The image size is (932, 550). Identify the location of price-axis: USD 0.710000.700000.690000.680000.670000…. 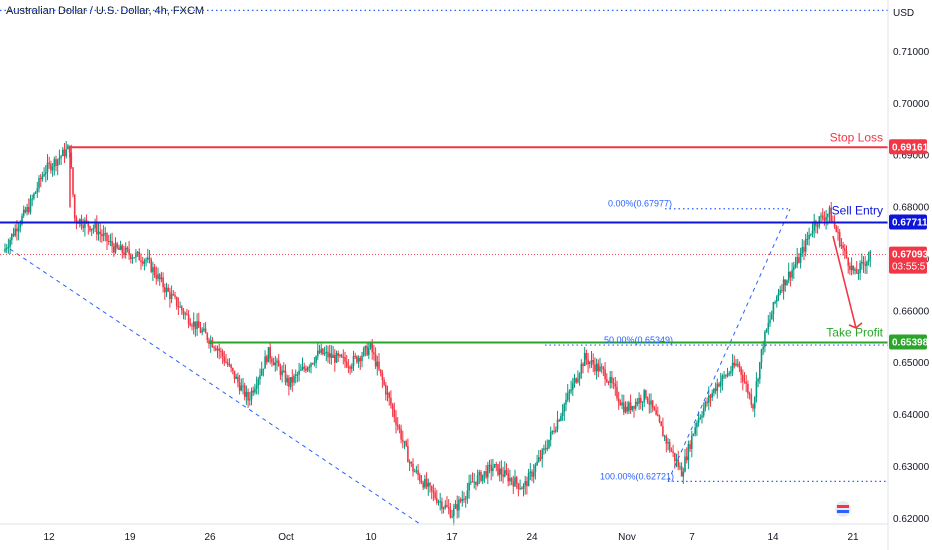
(908, 275).